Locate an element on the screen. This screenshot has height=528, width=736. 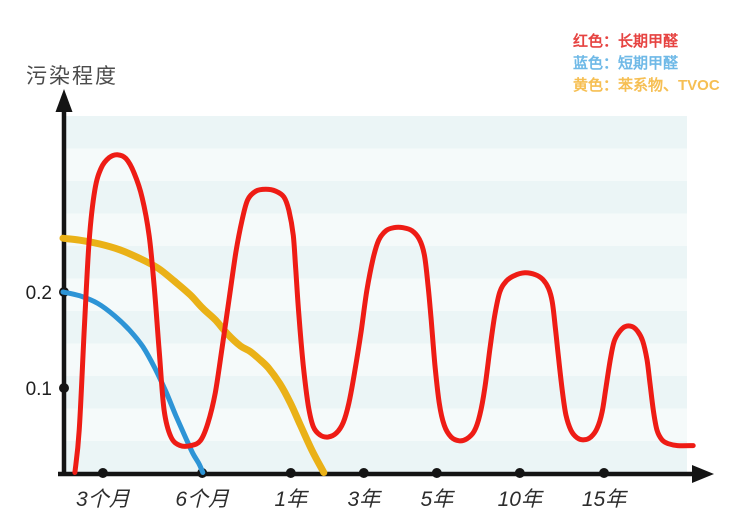
x-tick-label: 5年 is located at coordinates (437, 499).